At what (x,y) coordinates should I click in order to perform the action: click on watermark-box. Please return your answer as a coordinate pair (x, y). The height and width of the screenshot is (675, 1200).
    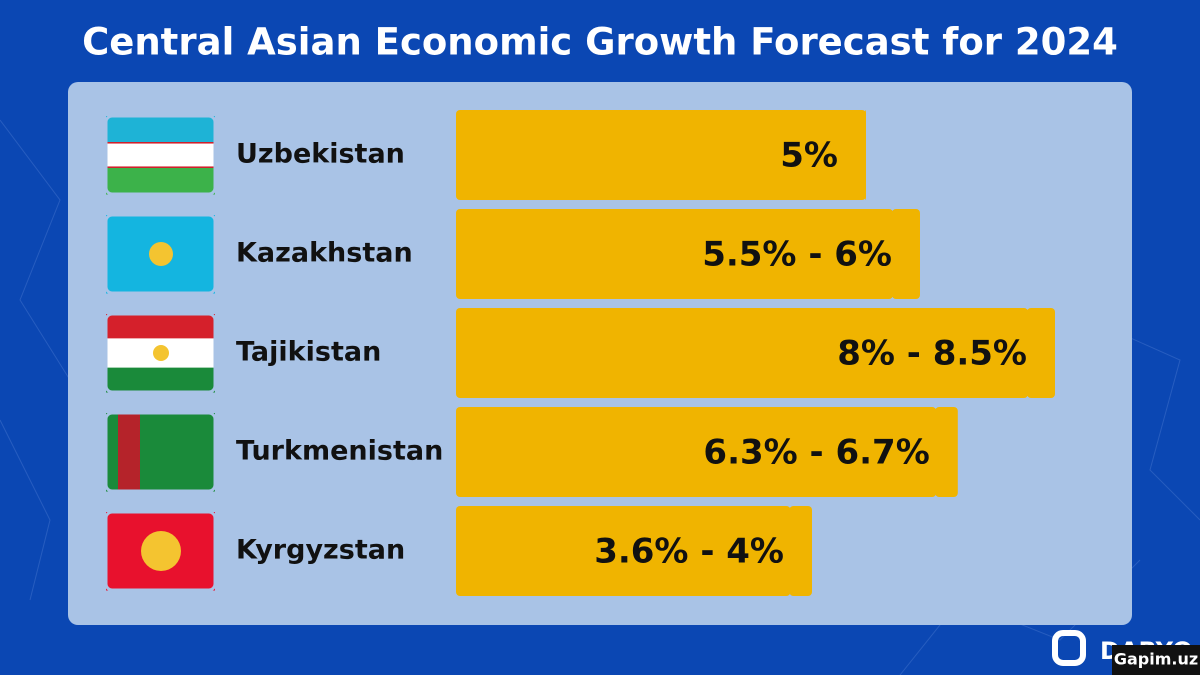
    Looking at the image, I should click on (1156, 660).